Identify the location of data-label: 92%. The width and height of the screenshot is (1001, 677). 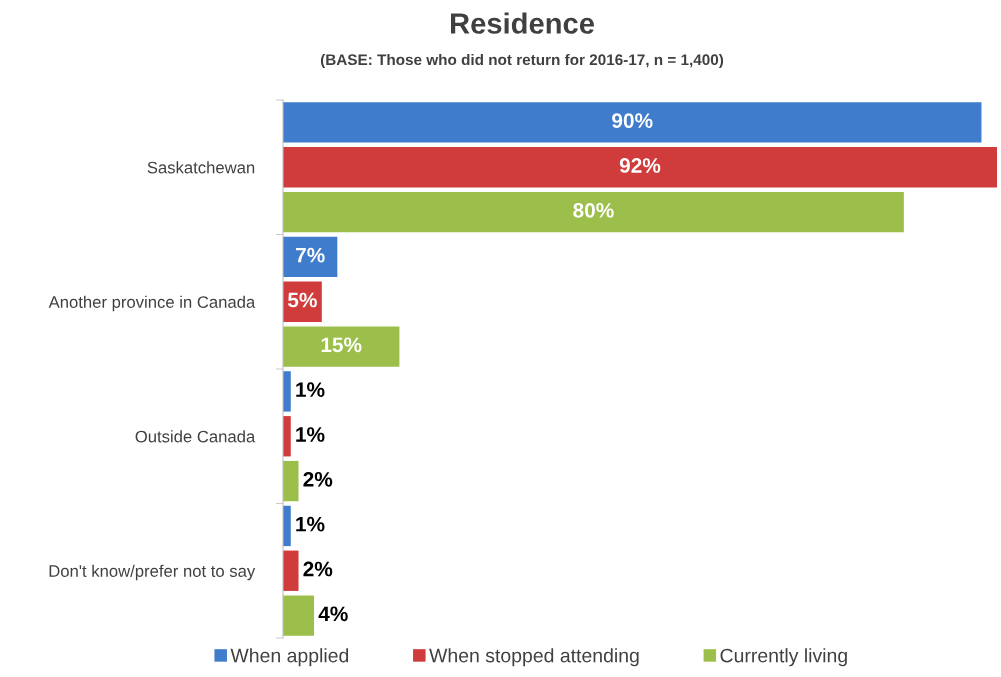
(640, 165).